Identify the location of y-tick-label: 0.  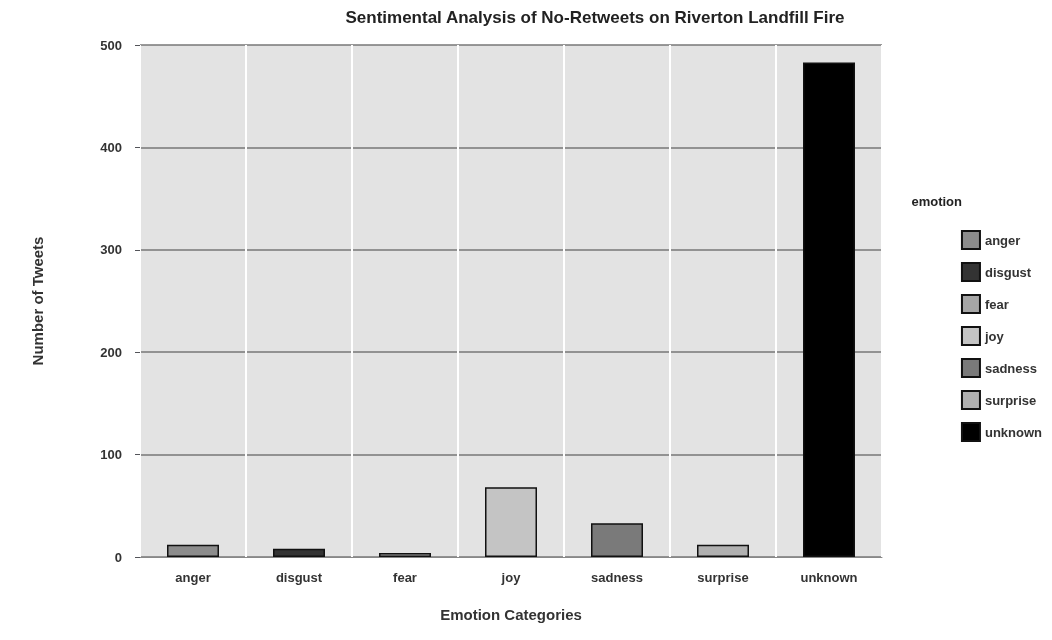
(118, 557).